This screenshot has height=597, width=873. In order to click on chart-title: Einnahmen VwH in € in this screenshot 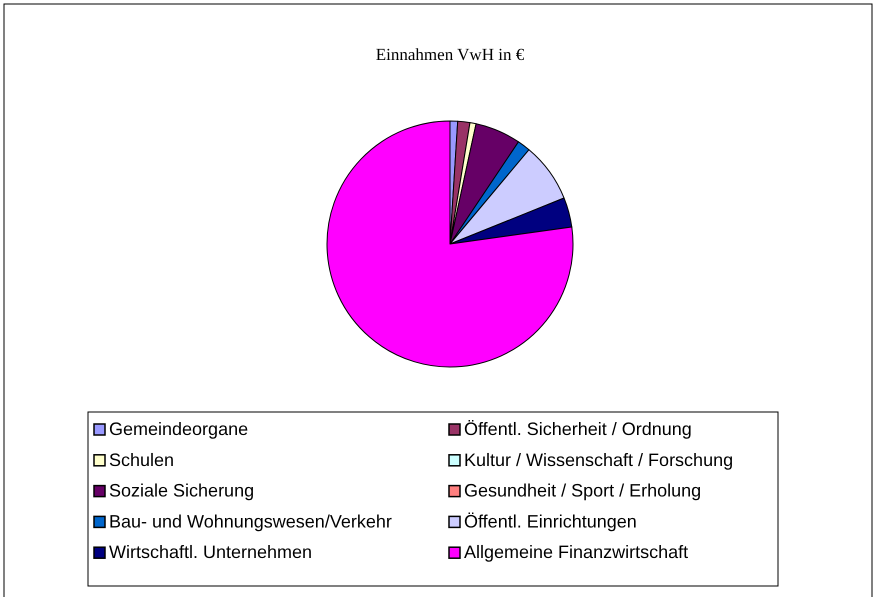, I will do `click(450, 54)`.